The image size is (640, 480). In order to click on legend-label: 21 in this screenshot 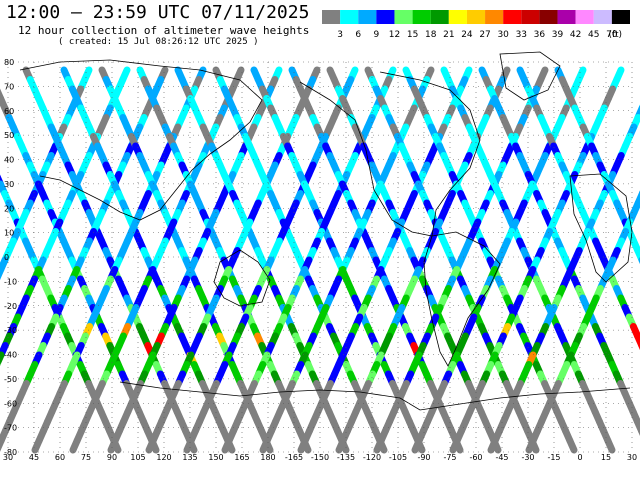, I will do `click(448, 35)`.